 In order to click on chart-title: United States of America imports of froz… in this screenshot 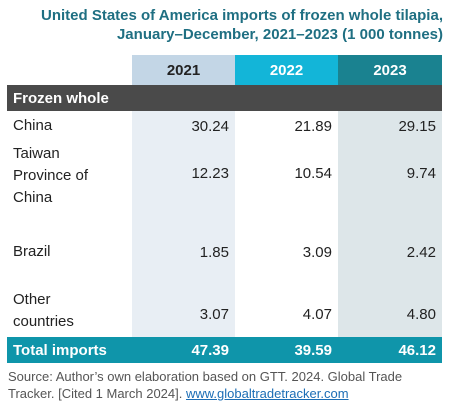, I will do `click(242, 25)`.